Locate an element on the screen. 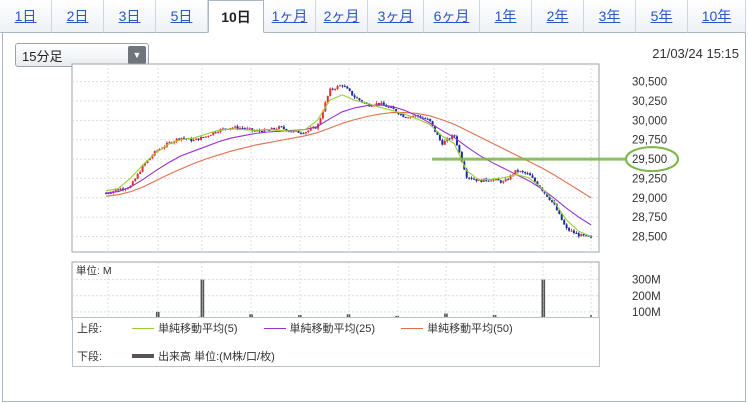 Image resolution: width=748 pixels, height=404 pixels. volume-tick-label: 200M is located at coordinates (646, 297).